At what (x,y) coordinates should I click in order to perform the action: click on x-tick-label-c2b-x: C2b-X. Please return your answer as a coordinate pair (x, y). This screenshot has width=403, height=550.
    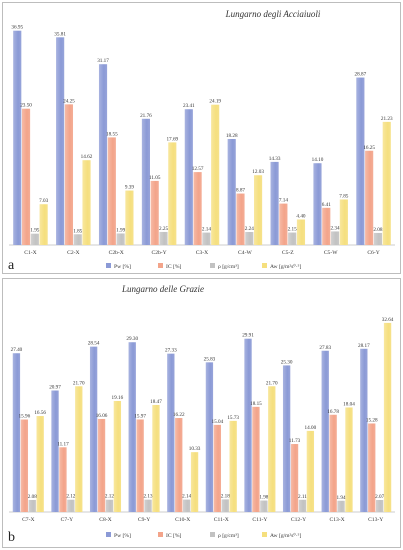
    Looking at the image, I should click on (116, 253).